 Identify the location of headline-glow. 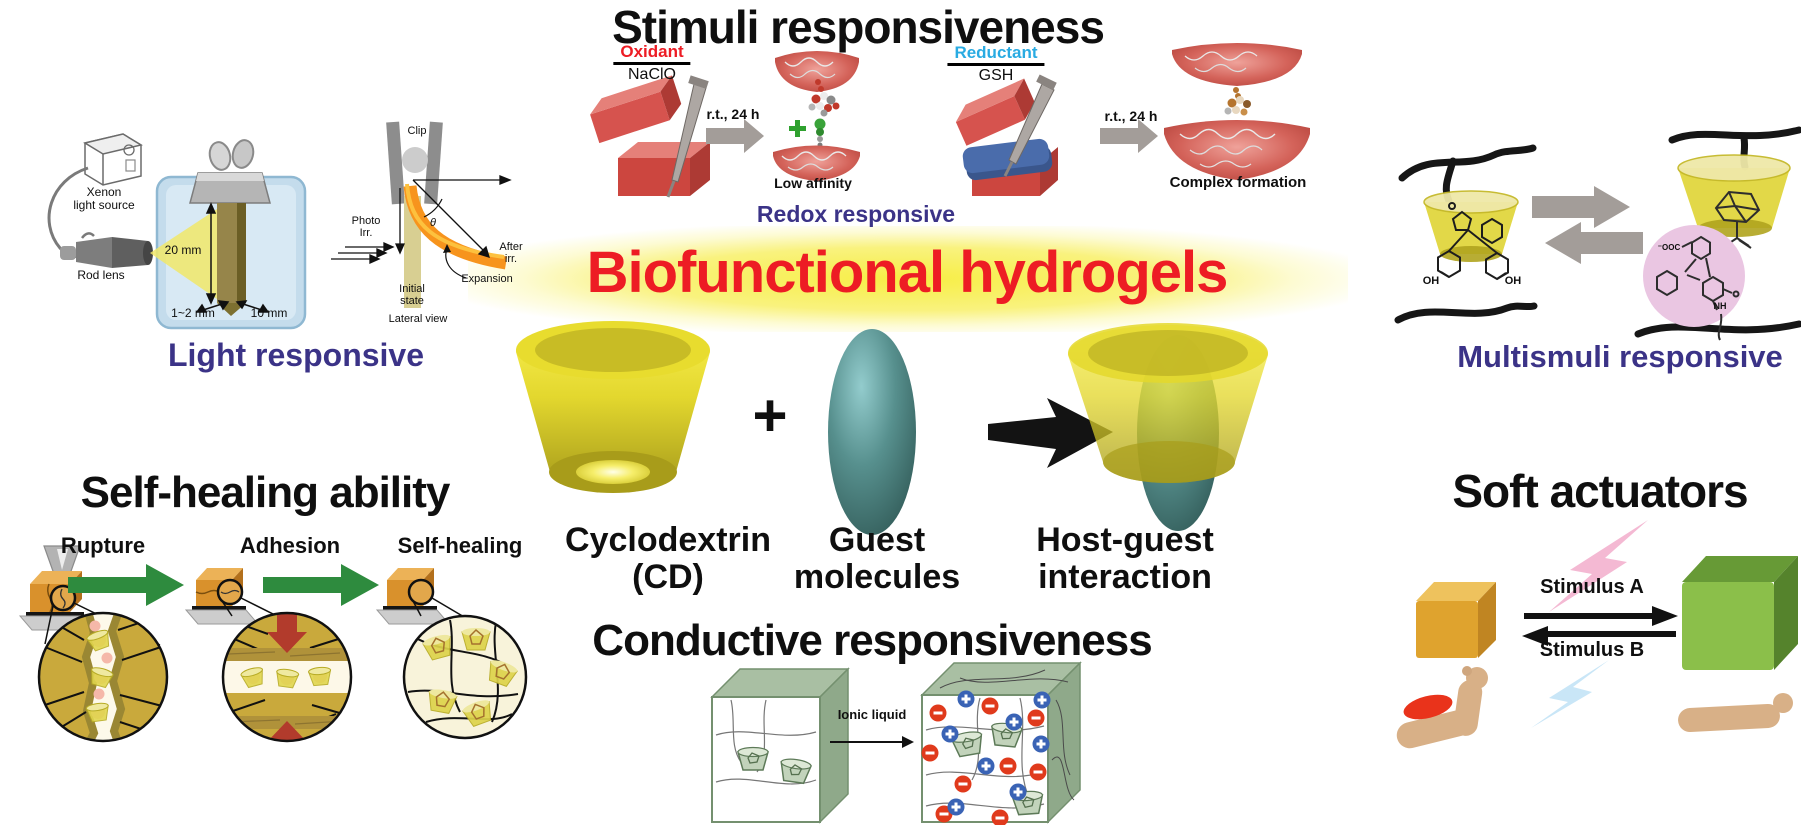
(908, 279).